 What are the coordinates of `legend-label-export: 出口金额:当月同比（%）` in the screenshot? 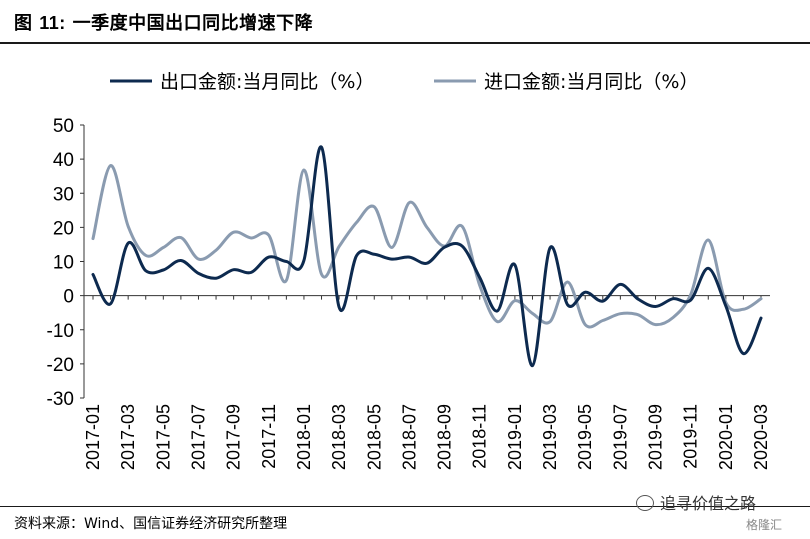 It's located at (267, 82).